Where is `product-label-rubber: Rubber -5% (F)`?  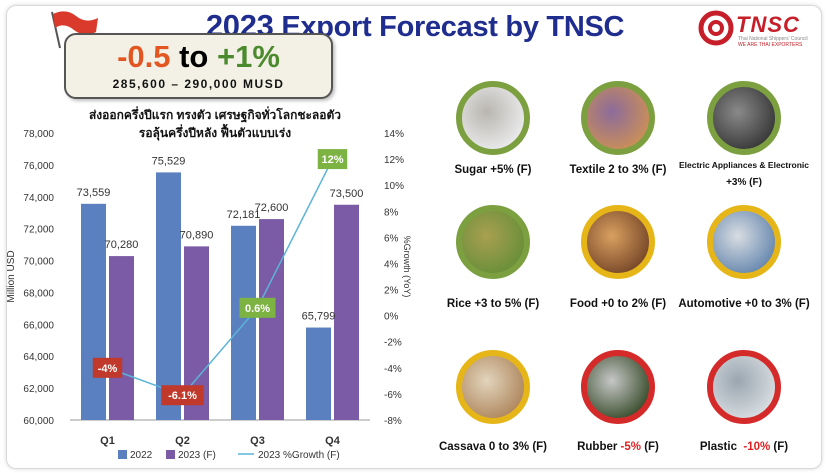
product-label-rubber: Rubber -5% (F) is located at coordinates (618, 447).